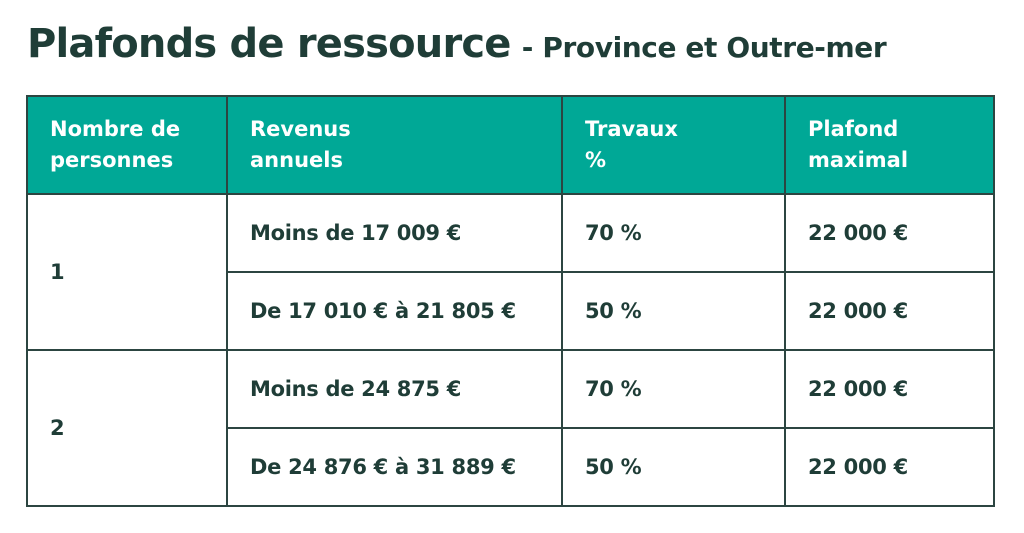 This screenshot has height=533, width=1024. I want to click on header-line: personnes, so click(112, 160).